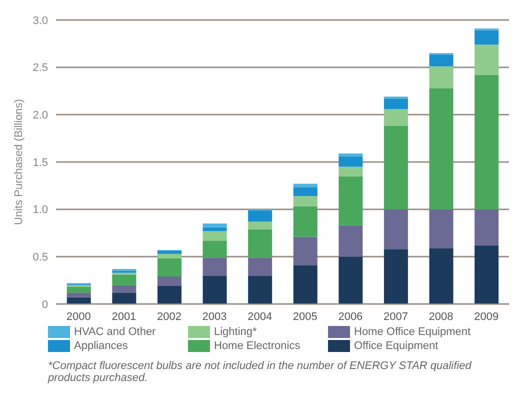  I want to click on x-tick-label: 2009, so click(486, 316).